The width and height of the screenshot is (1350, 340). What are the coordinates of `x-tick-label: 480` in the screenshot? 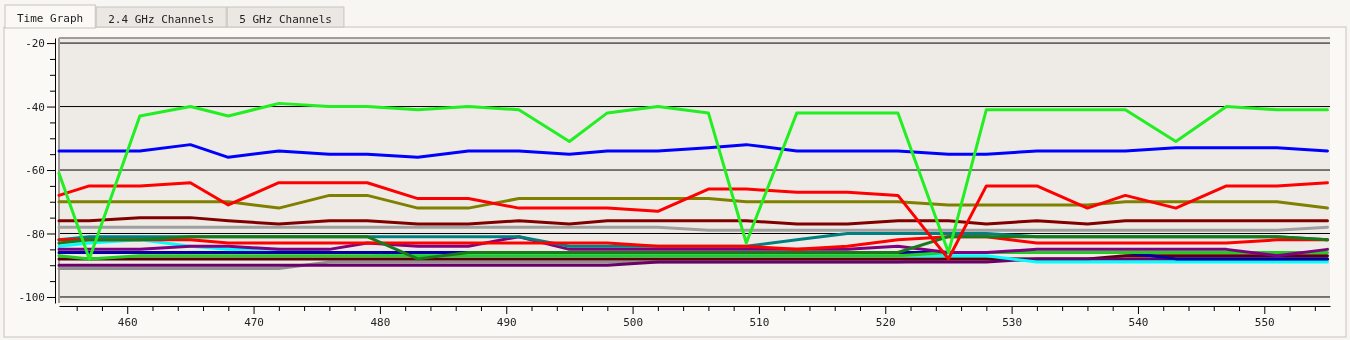 It's located at (380, 322).